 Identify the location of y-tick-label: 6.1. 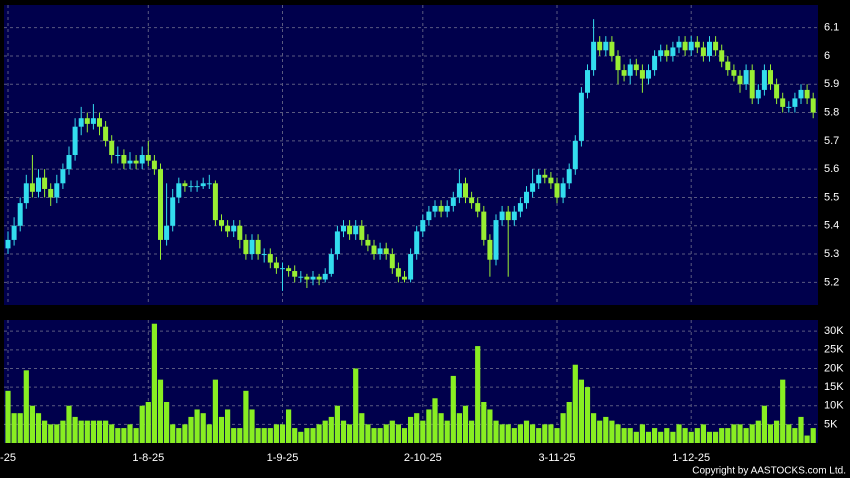
(831, 28).